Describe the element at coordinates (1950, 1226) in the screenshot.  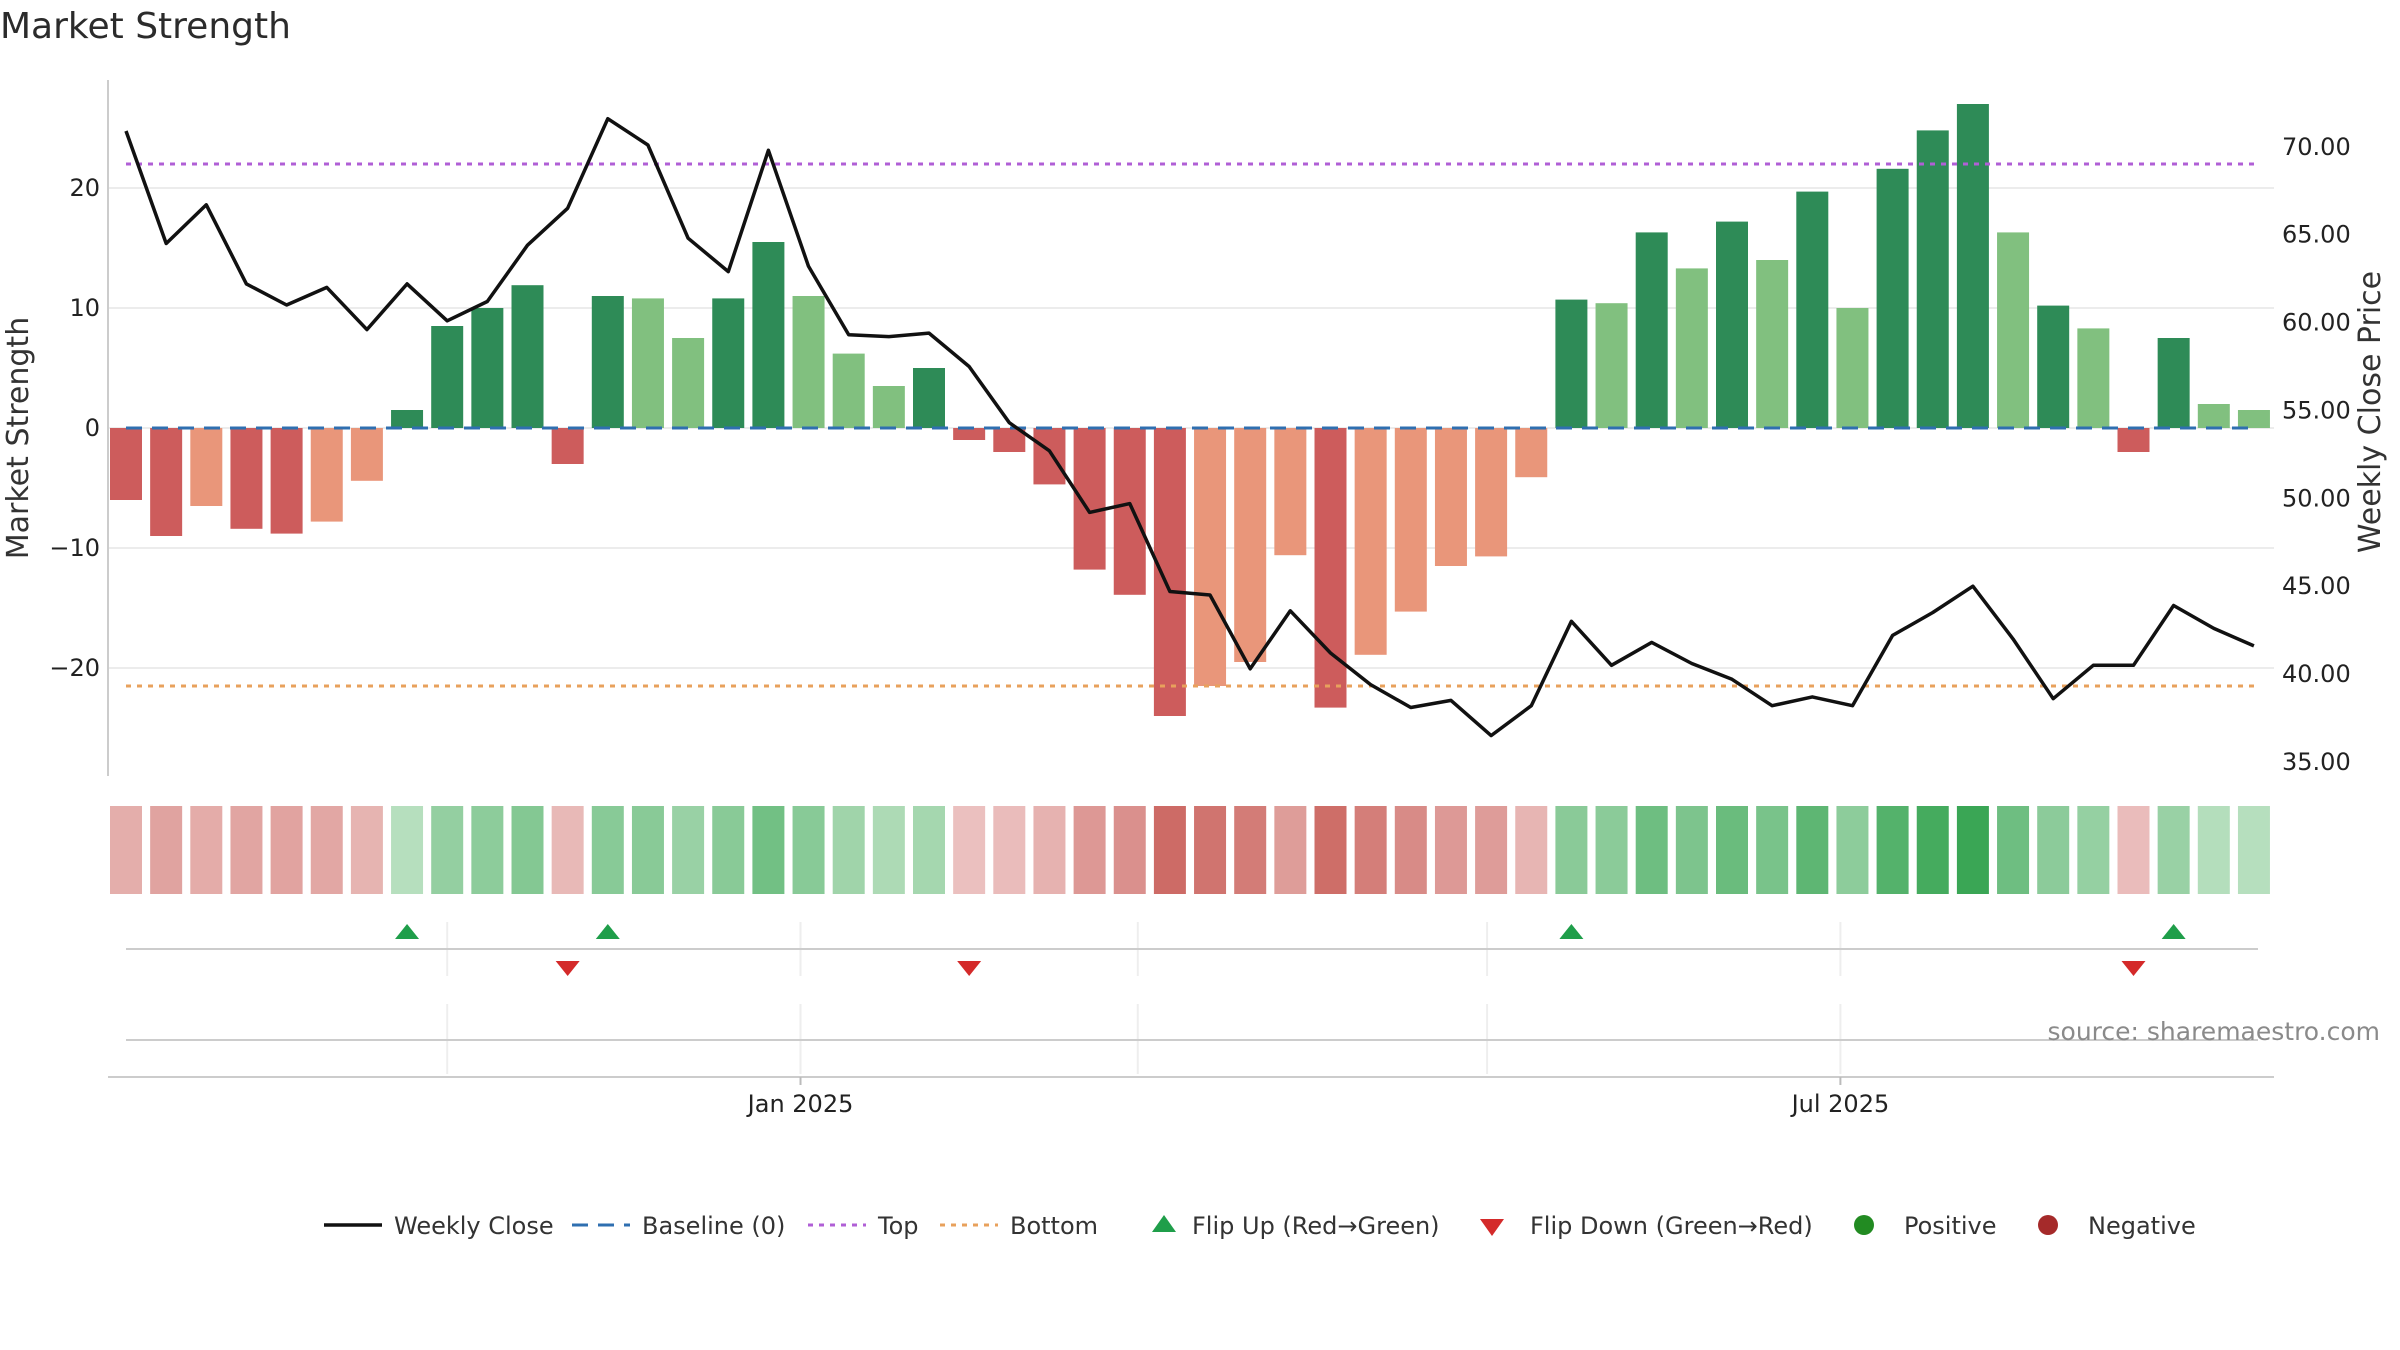
I see `legend-label: Positive` at that location.